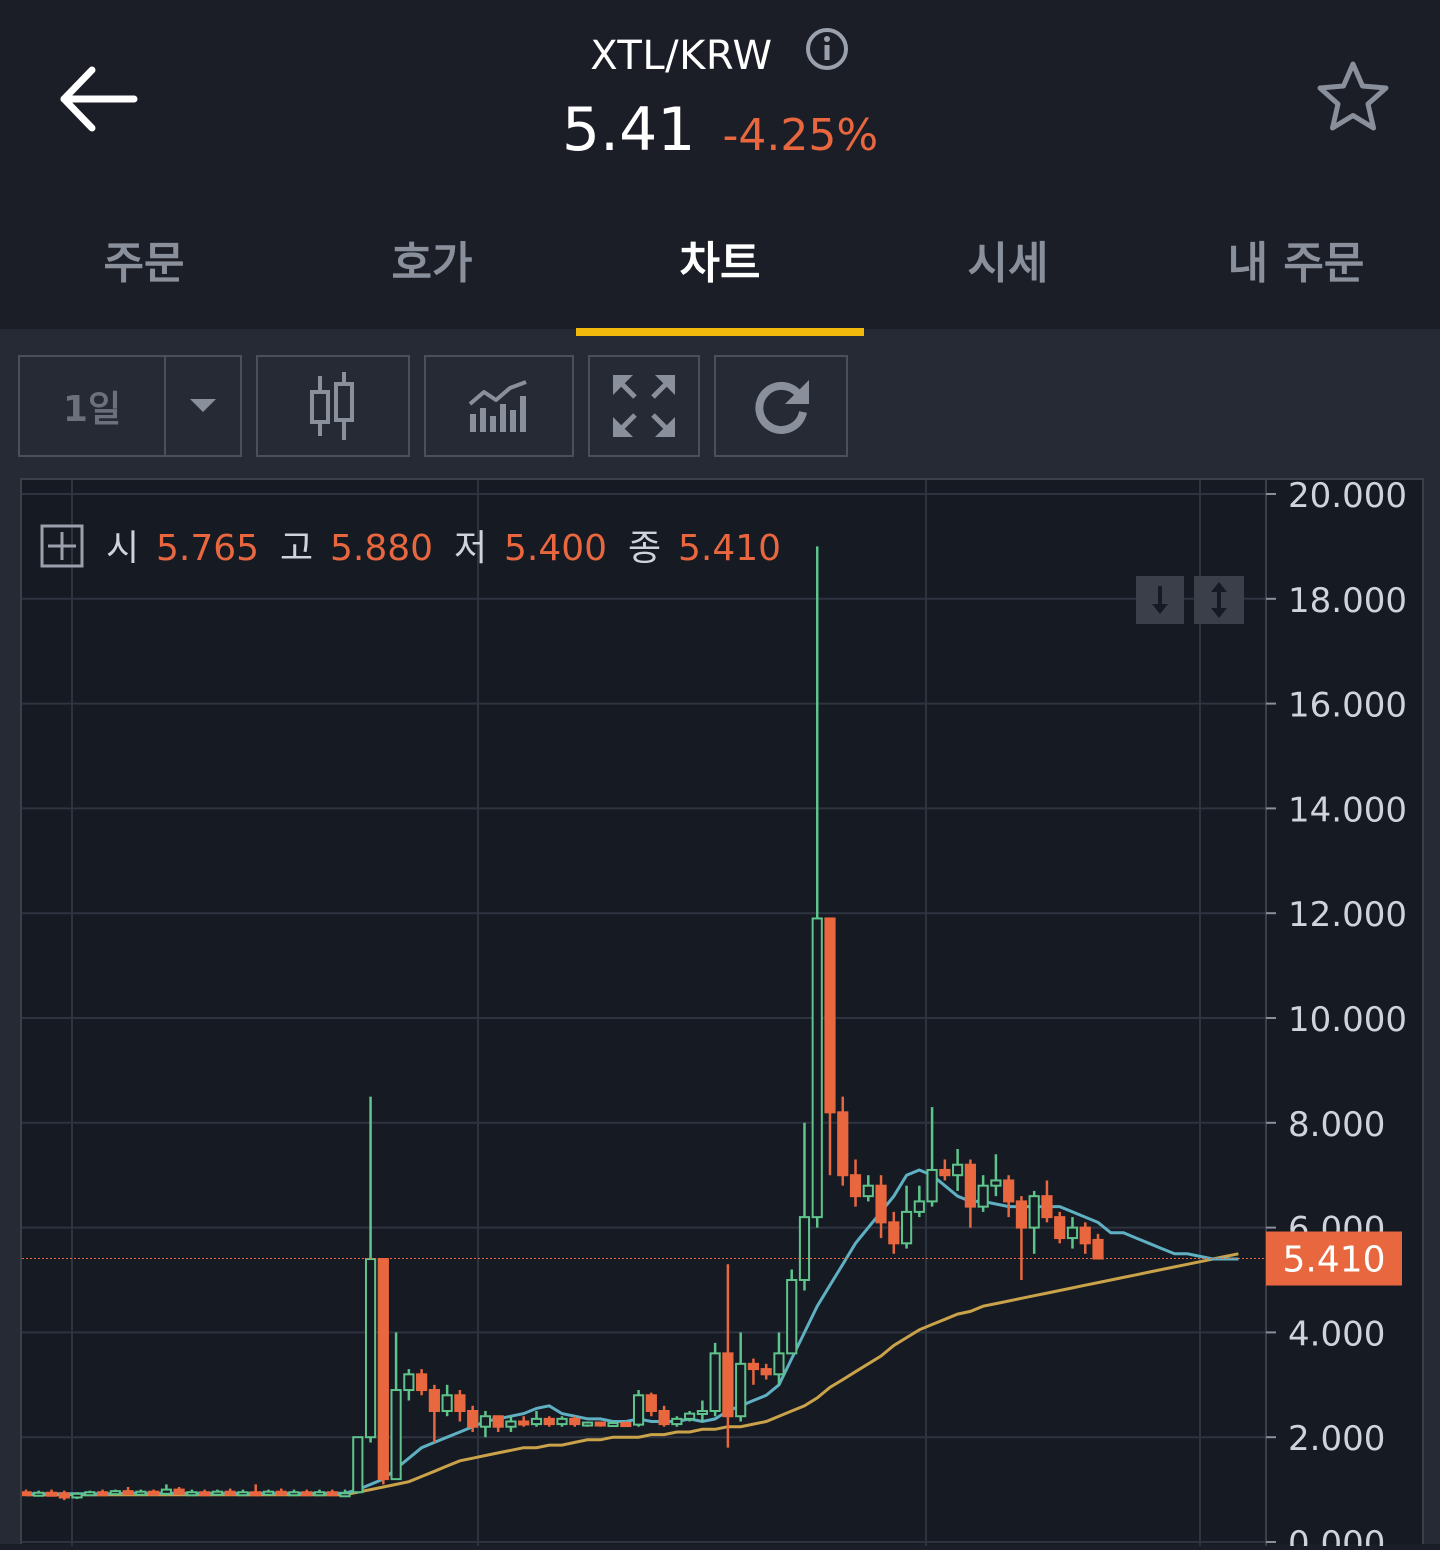  I want to click on tab-active-indicator, so click(720, 332).